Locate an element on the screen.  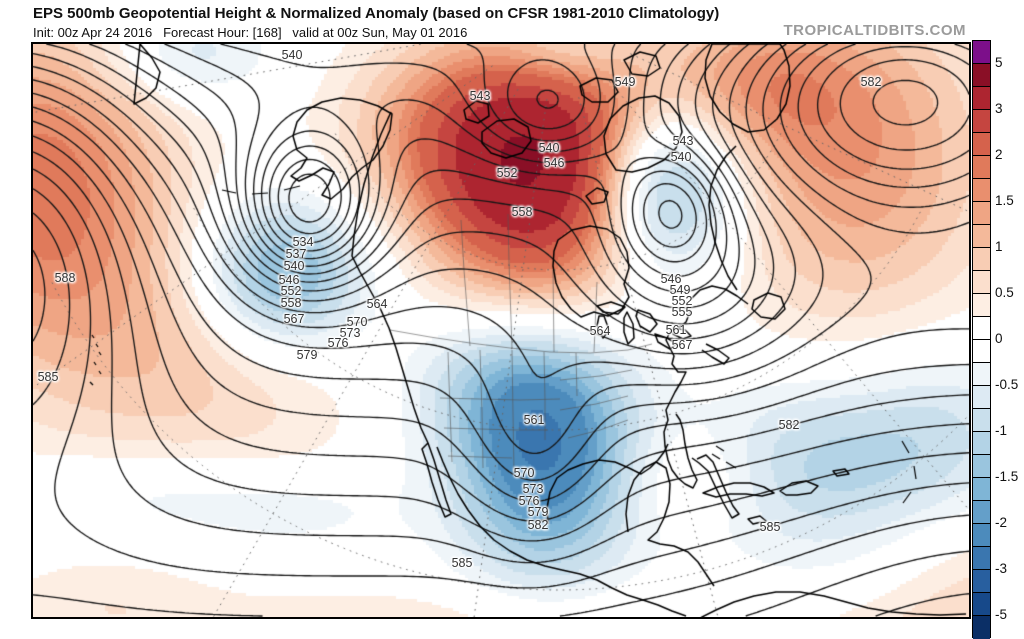
colorbar-tick: 1 is located at coordinates (999, 246).